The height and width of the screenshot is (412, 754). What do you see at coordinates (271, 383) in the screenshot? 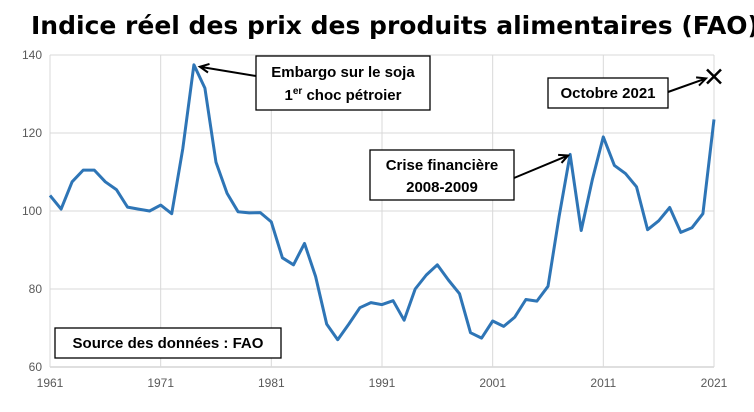
I see `x-tick-label: 1981` at bounding box center [271, 383].